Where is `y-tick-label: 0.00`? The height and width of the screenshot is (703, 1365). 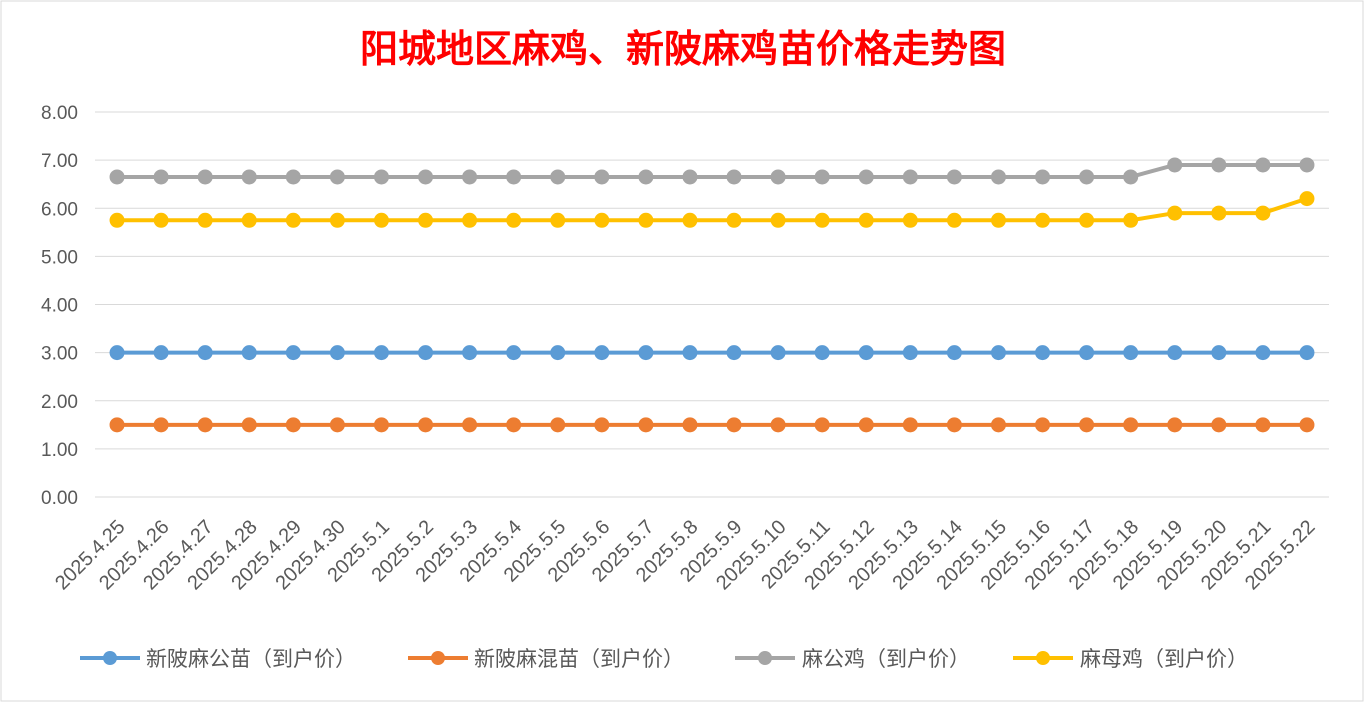 y-tick-label: 0.00 is located at coordinates (59, 498).